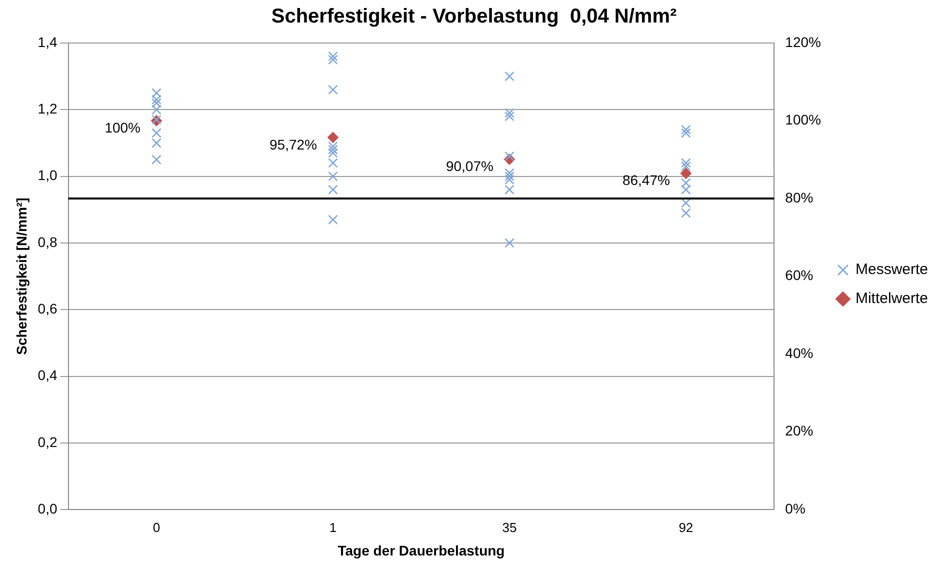 This screenshot has height=574, width=948. What do you see at coordinates (48, 42) in the screenshot?
I see `y-tick-label: 1,4` at bounding box center [48, 42].